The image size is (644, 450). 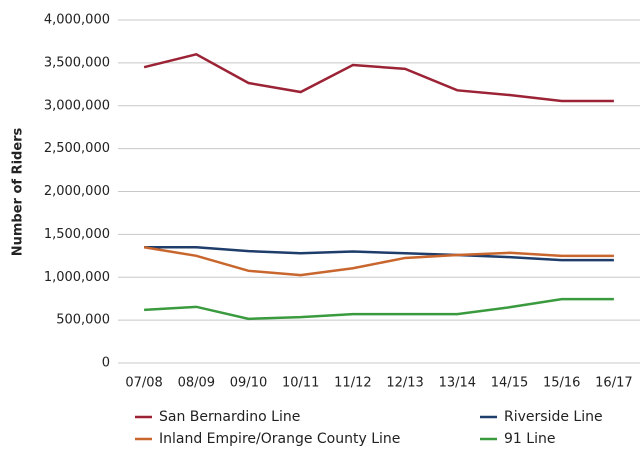 What do you see at coordinates (613, 383) in the screenshot?
I see `x-tick-label: 16/17` at bounding box center [613, 383].